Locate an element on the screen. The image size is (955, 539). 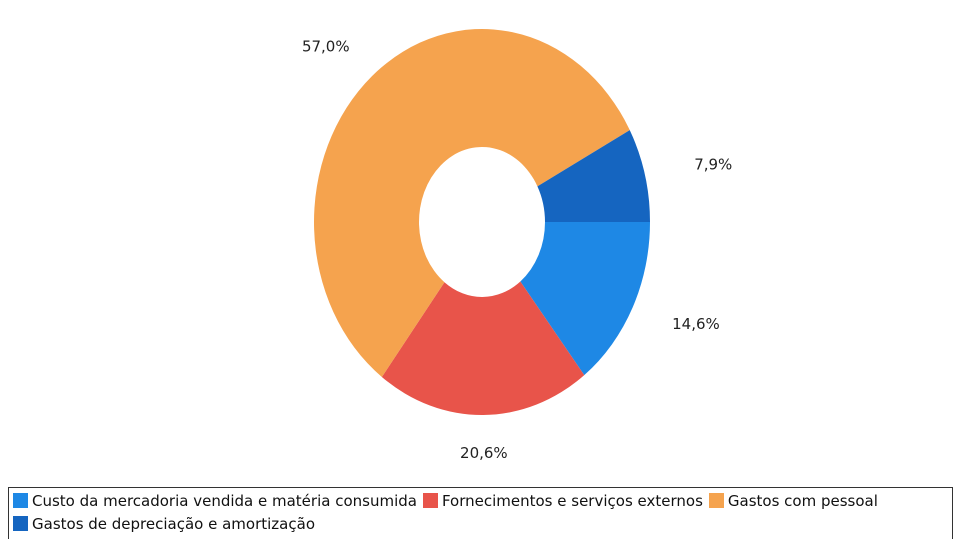
legend-item: Gastos com pessoal is located at coordinates (793, 501).